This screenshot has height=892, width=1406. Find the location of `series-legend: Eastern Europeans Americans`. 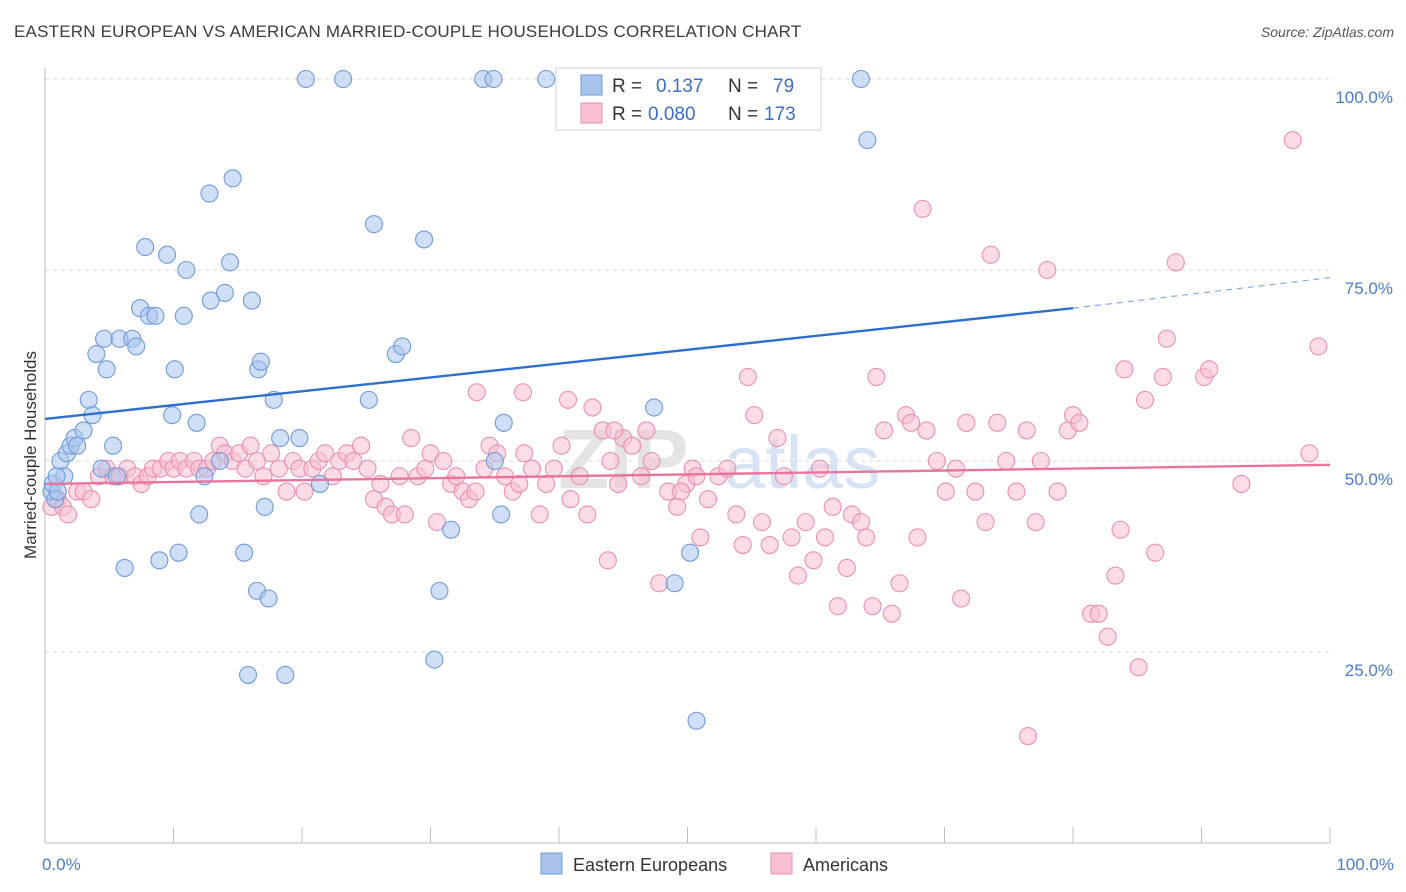

series-legend: Eastern Europeans Americans is located at coordinates (714, 863).